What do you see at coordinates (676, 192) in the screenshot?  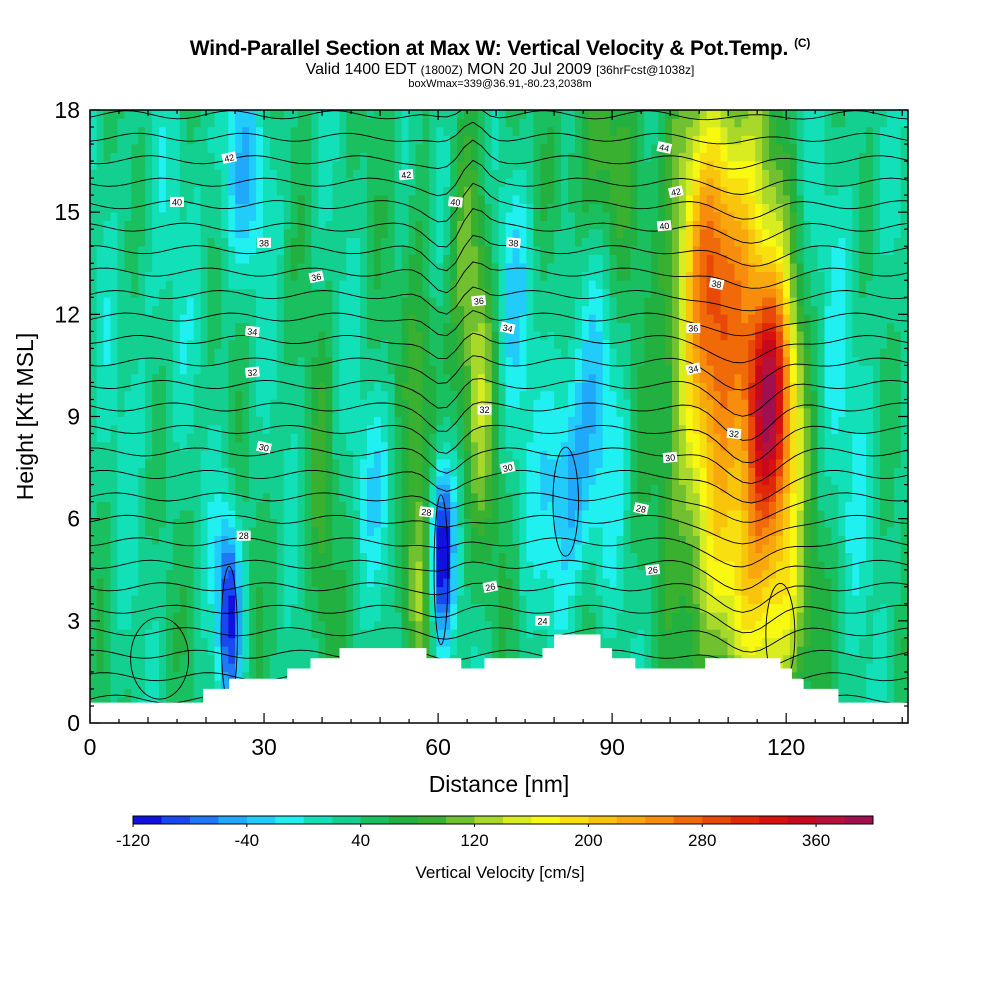 I see `contour-label-text: 42` at bounding box center [676, 192].